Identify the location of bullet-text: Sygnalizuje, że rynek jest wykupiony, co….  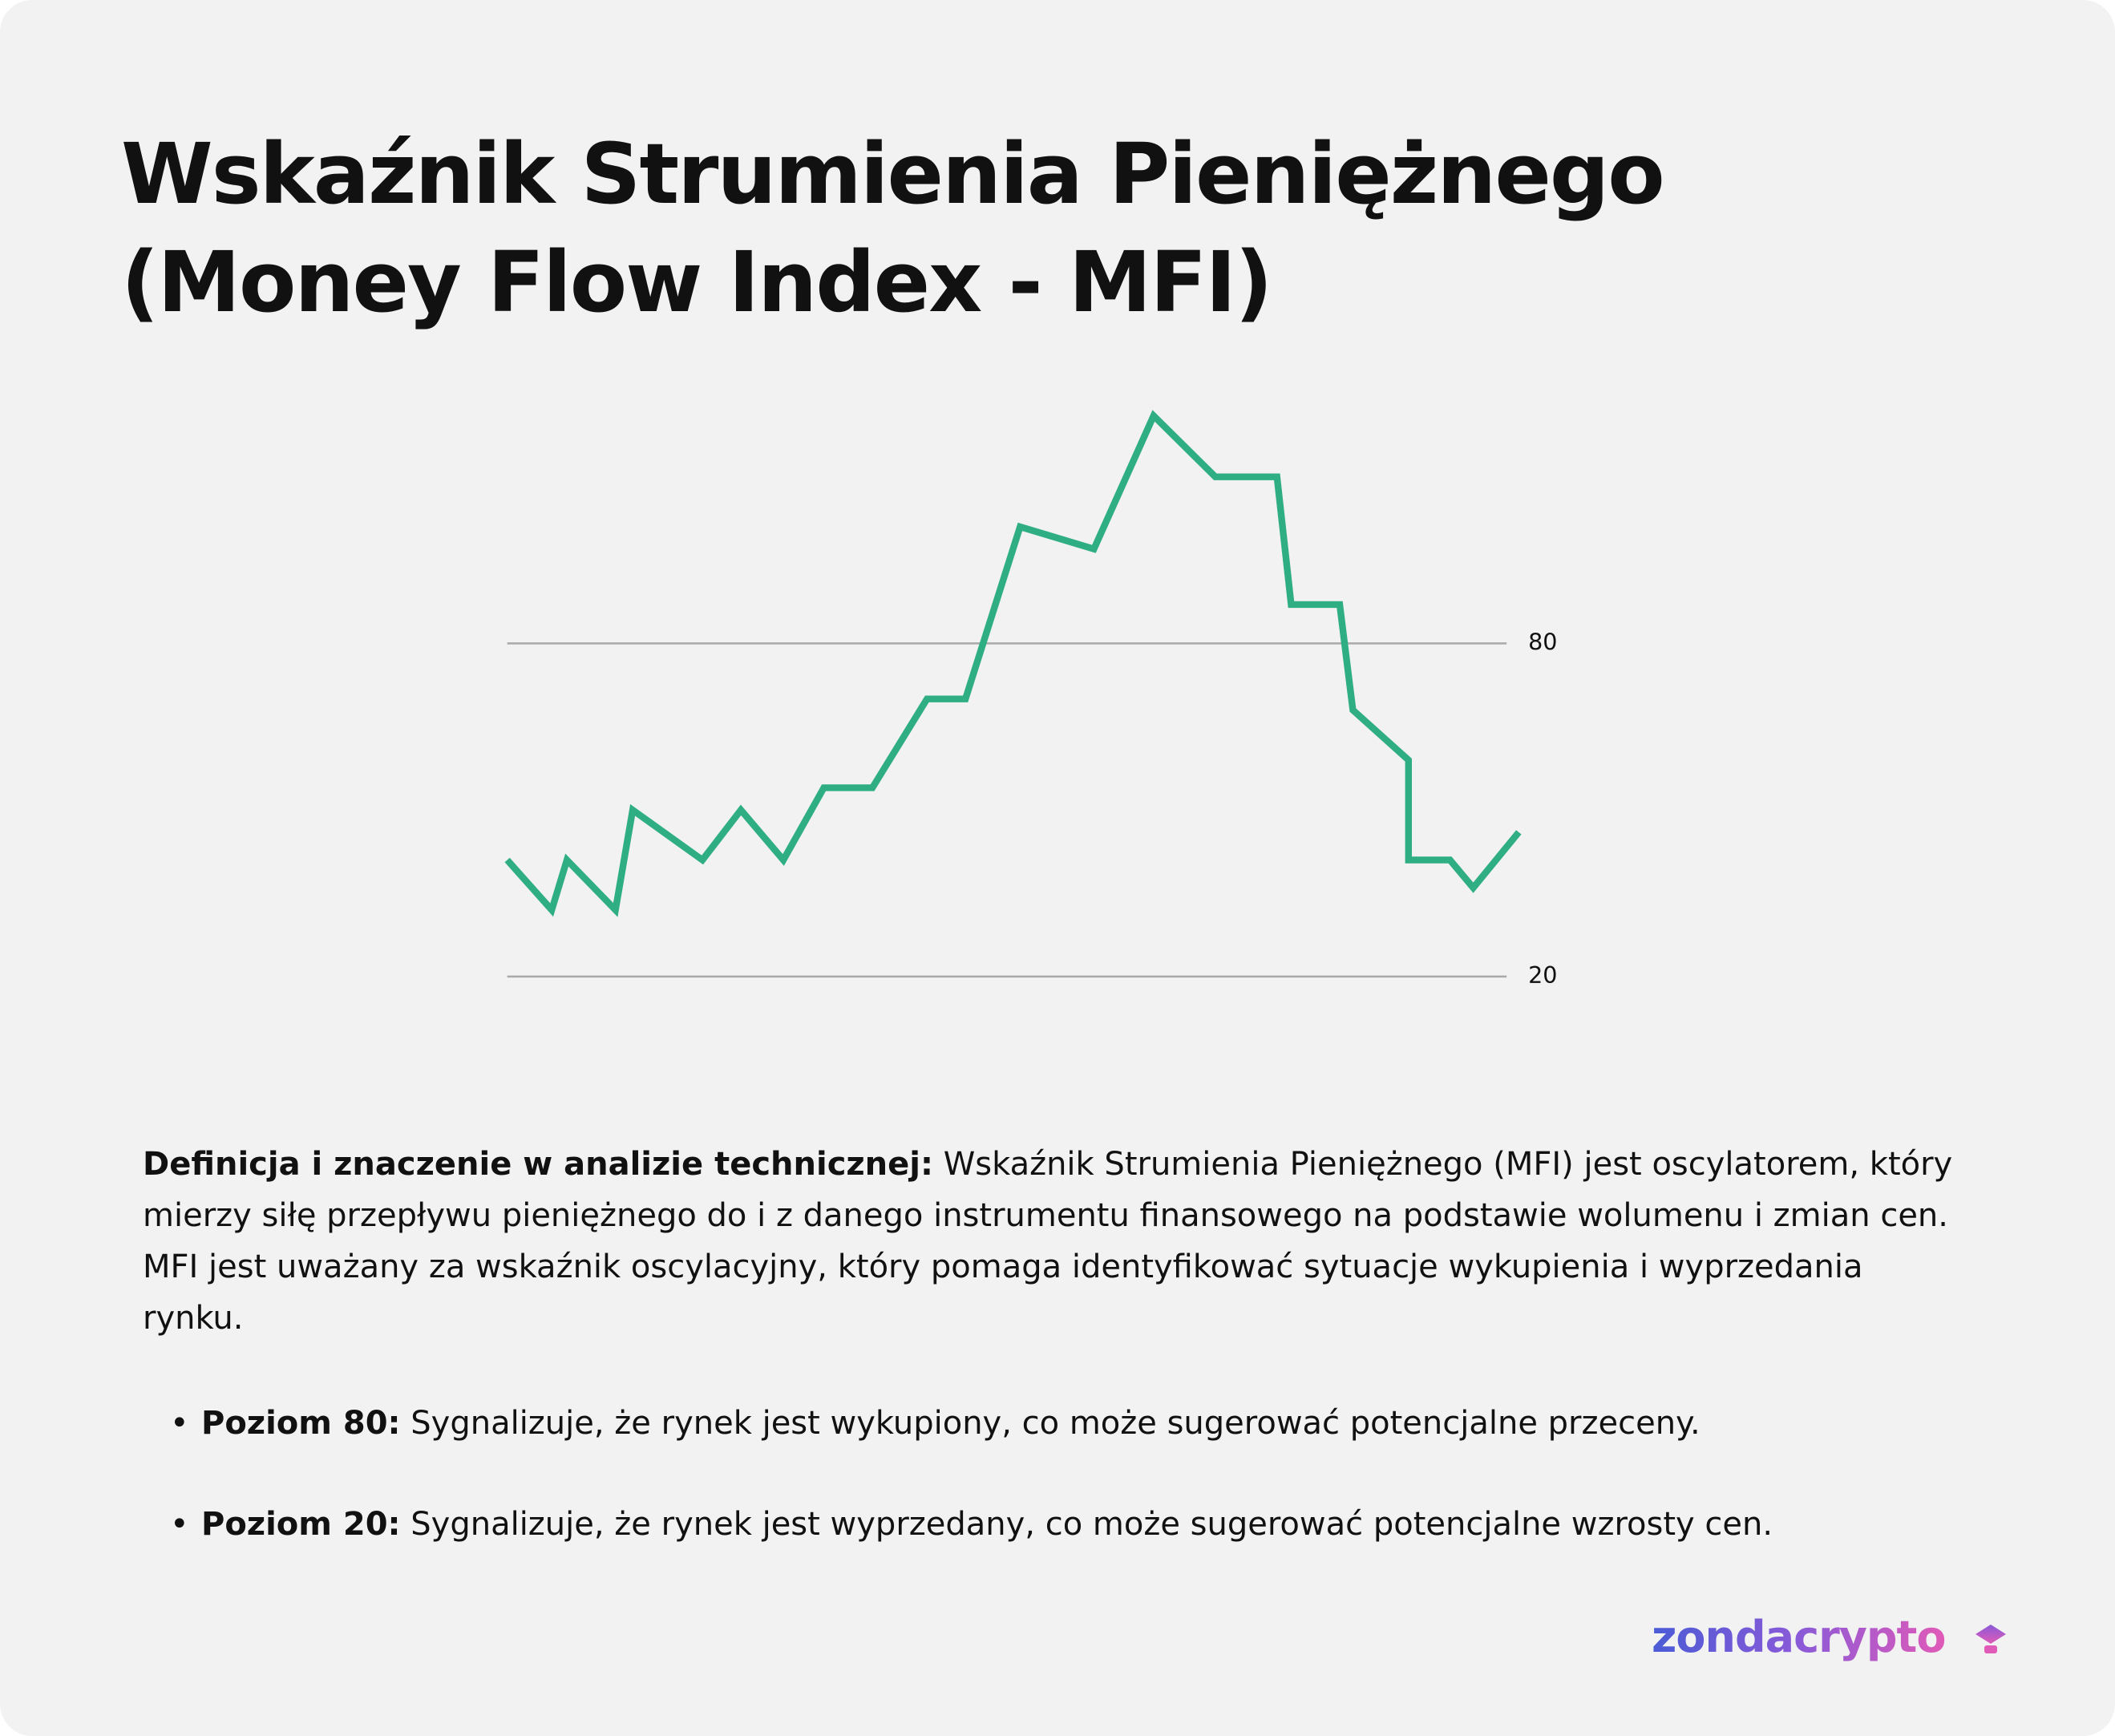
(1055, 1423).